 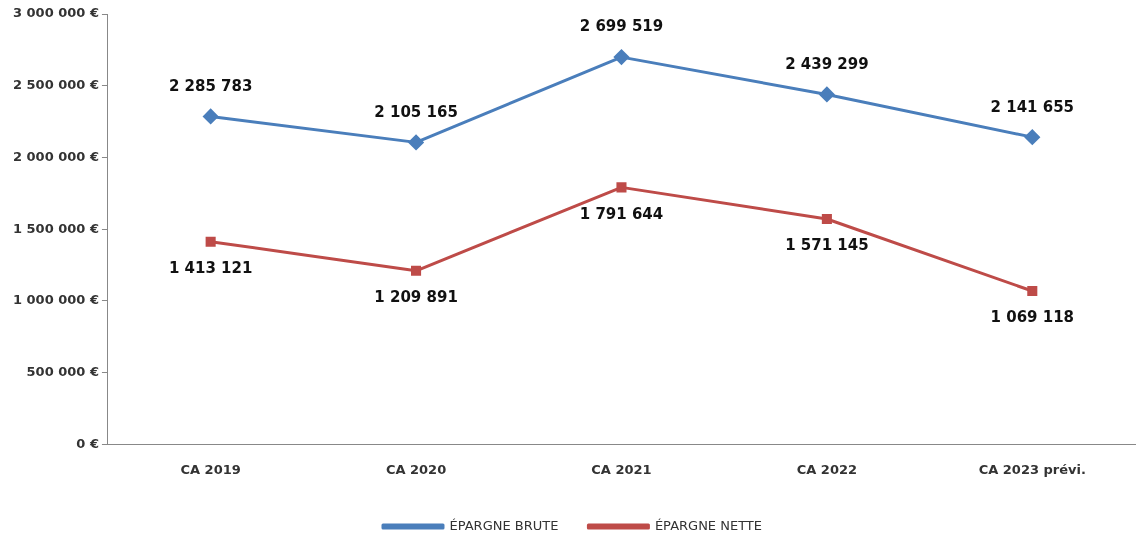 I want to click on data-label: 1 069 118, so click(x=1032, y=317).